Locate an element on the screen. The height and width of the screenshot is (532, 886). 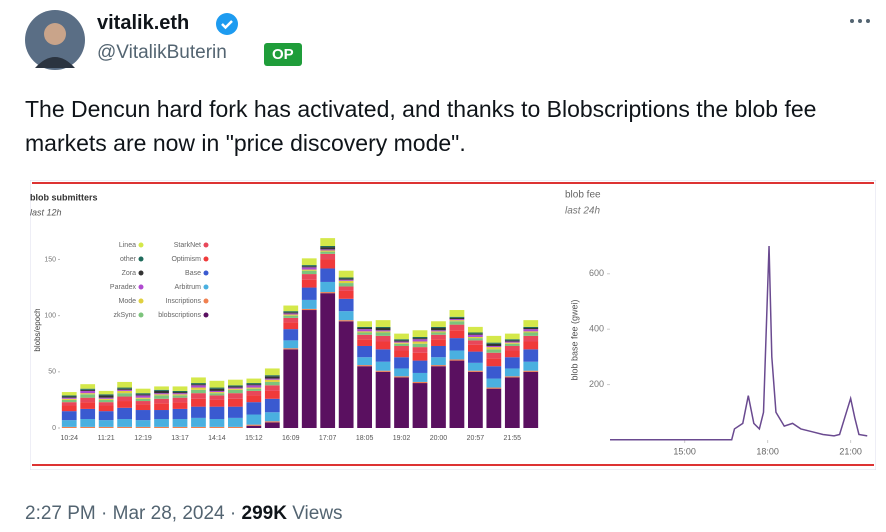
x-tick-label: 15:00 is located at coordinates (684, 451).